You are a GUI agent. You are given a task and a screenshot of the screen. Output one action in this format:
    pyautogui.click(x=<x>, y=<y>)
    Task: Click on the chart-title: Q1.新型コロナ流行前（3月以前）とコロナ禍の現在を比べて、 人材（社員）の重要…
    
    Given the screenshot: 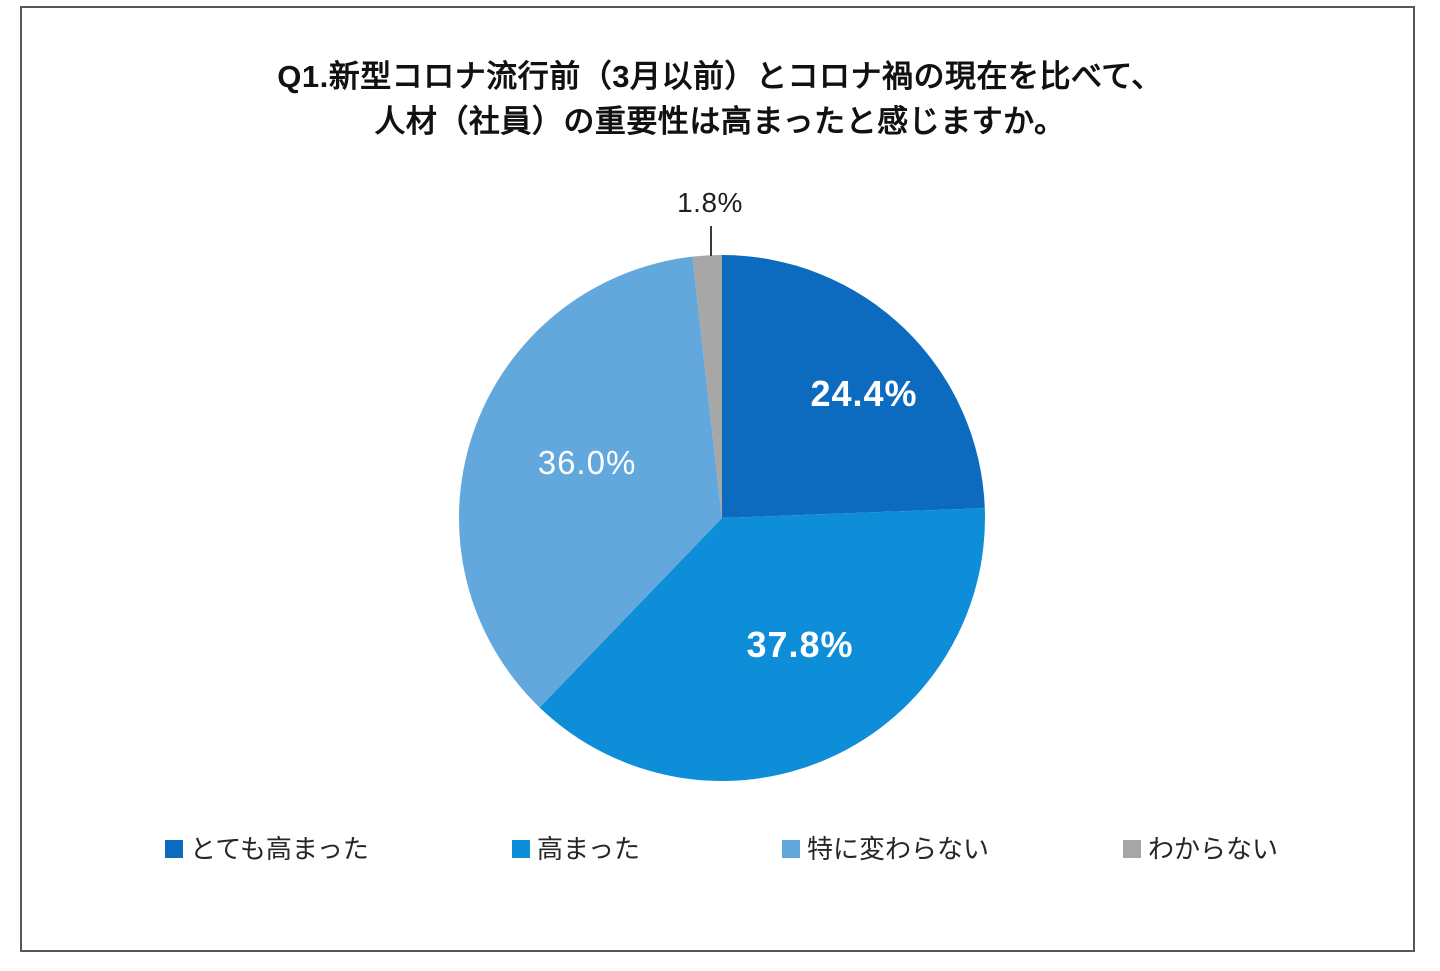 What is the action you would take?
    pyautogui.click(x=720, y=99)
    